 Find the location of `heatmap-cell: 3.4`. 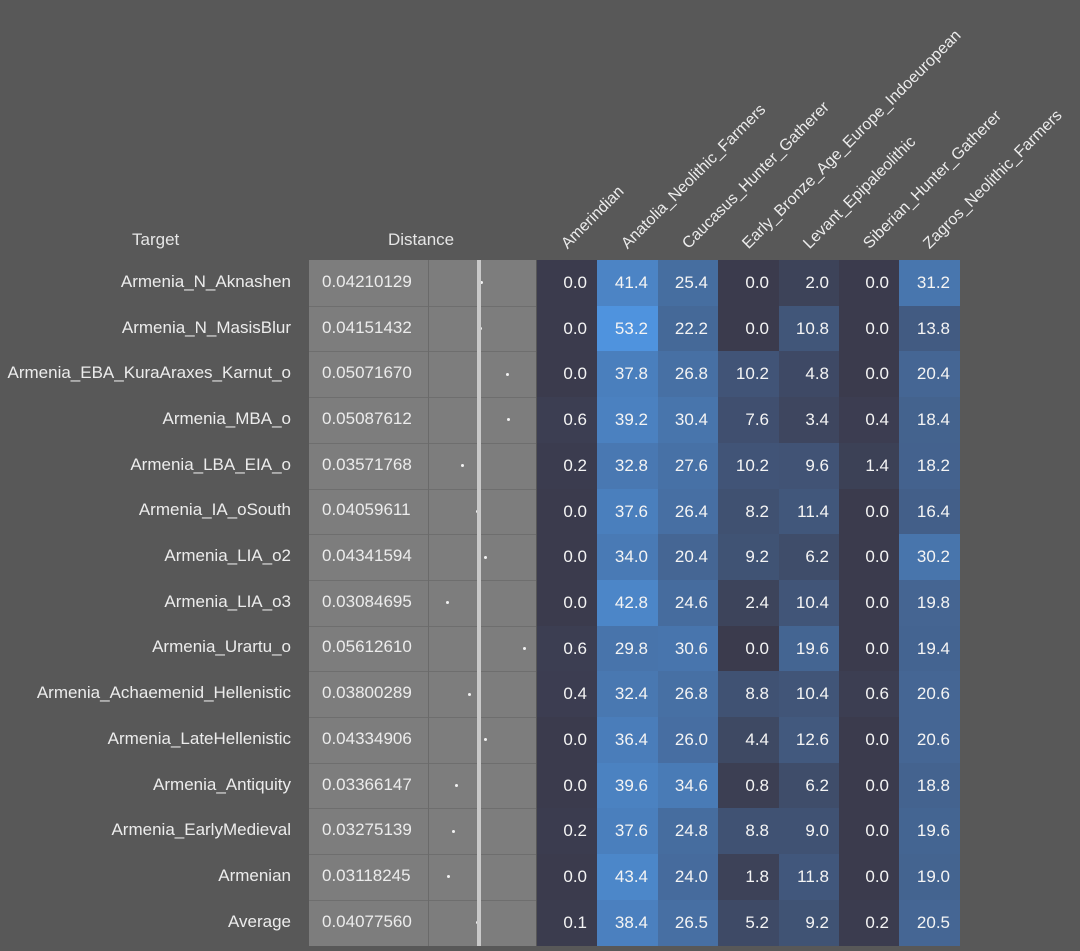

heatmap-cell: 3.4 is located at coordinates (809, 420).